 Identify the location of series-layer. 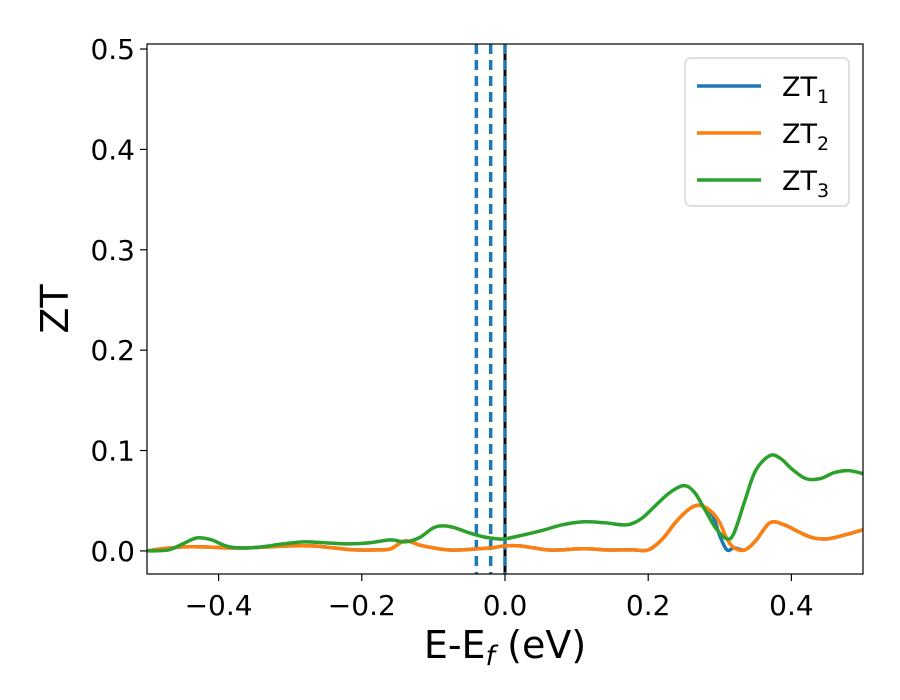
(505, 503).